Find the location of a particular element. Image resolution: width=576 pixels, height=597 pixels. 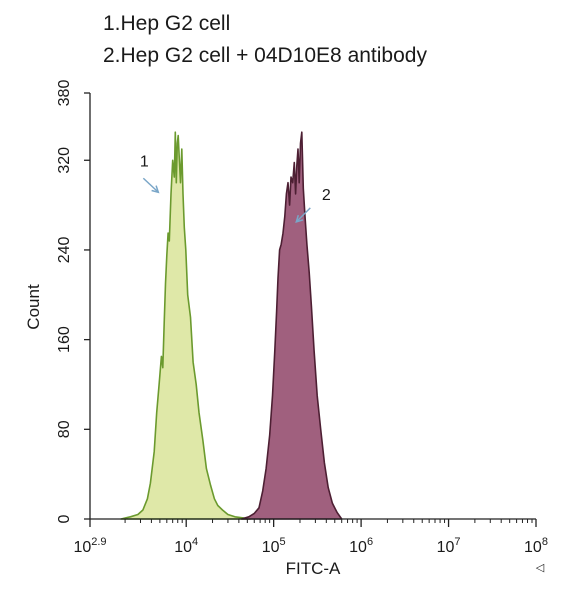

corner-mark-icon: ◁ is located at coordinates (540, 568).